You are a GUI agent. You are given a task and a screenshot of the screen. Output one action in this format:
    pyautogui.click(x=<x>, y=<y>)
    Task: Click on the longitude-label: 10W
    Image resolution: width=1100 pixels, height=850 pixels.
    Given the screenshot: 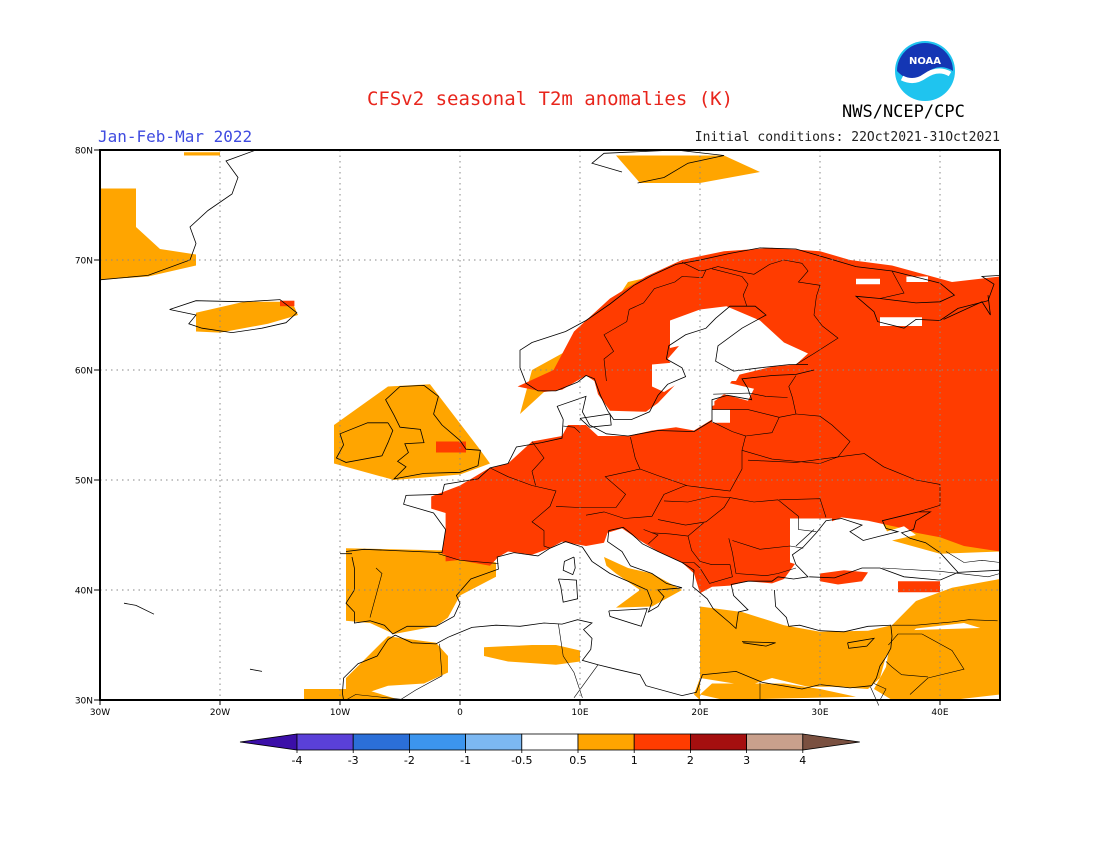 What is the action you would take?
    pyautogui.click(x=340, y=713)
    